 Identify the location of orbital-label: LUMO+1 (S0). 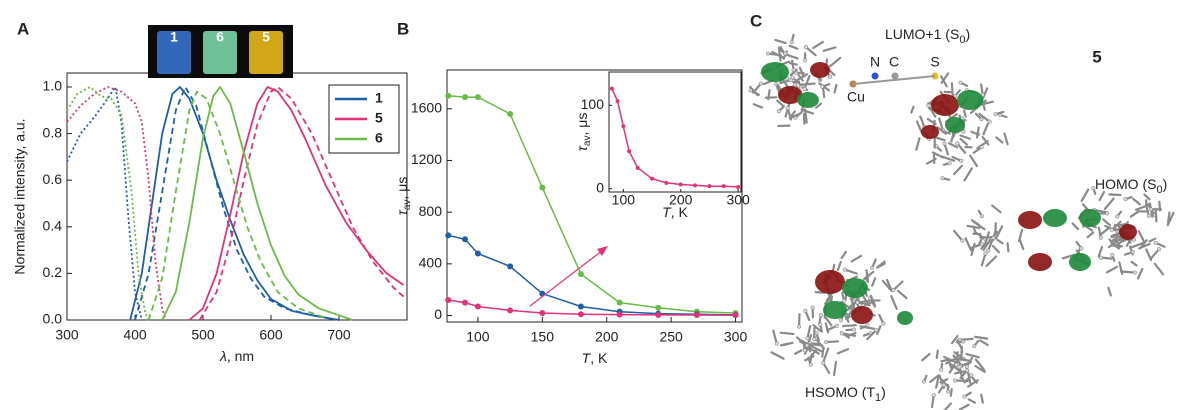
(927, 36).